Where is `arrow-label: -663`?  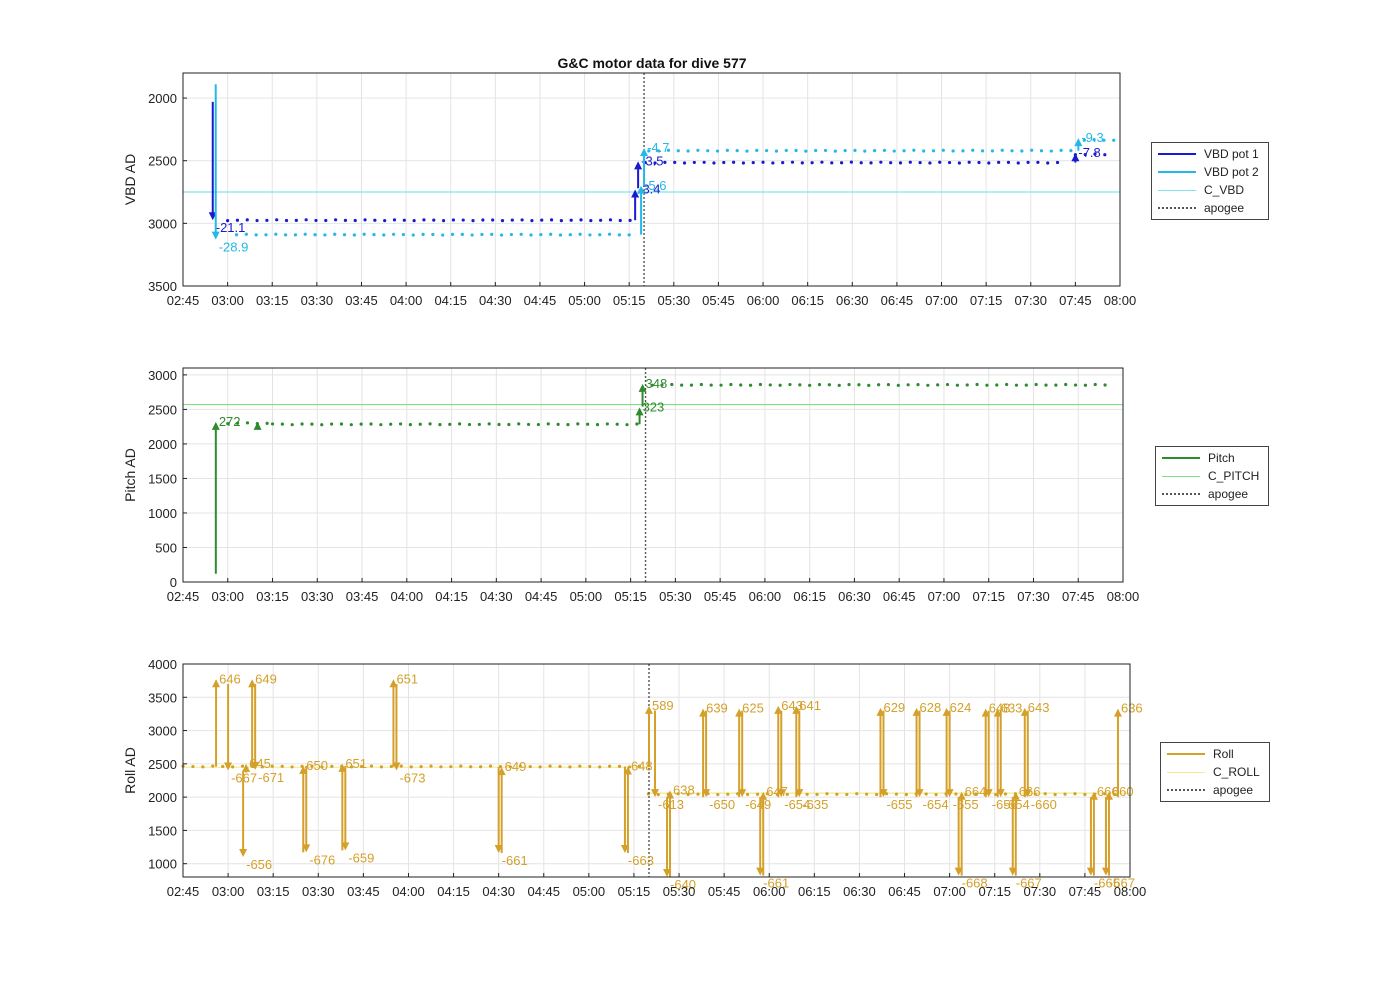
arrow-label: -663 is located at coordinates (641, 860).